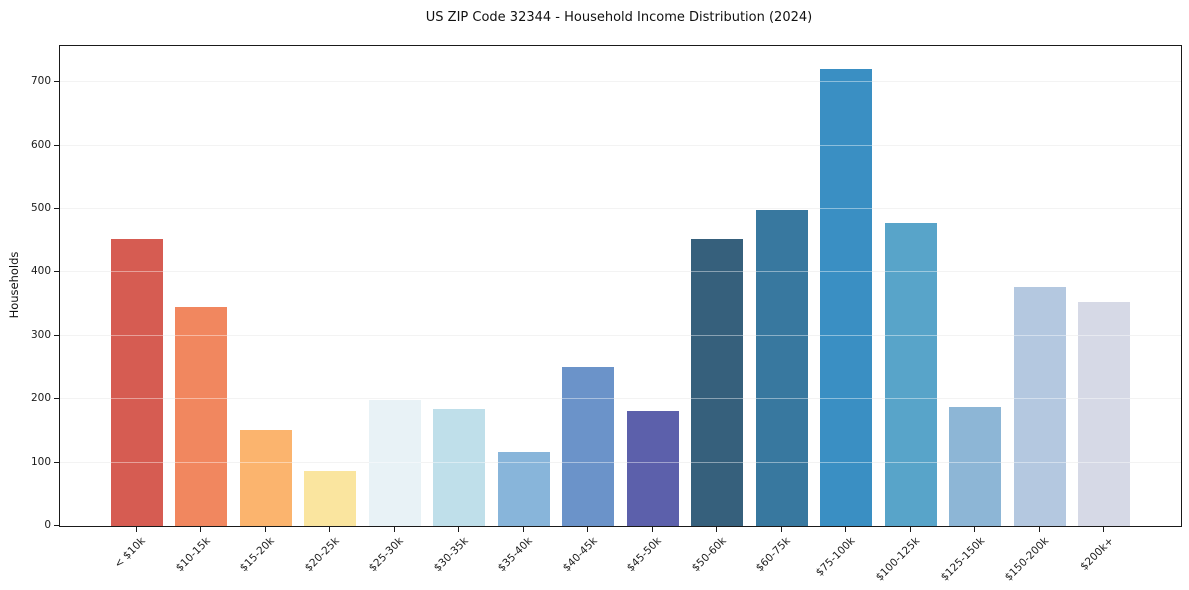 The width and height of the screenshot is (1189, 590). I want to click on y-tick-label-100: 100, so click(40, 461).